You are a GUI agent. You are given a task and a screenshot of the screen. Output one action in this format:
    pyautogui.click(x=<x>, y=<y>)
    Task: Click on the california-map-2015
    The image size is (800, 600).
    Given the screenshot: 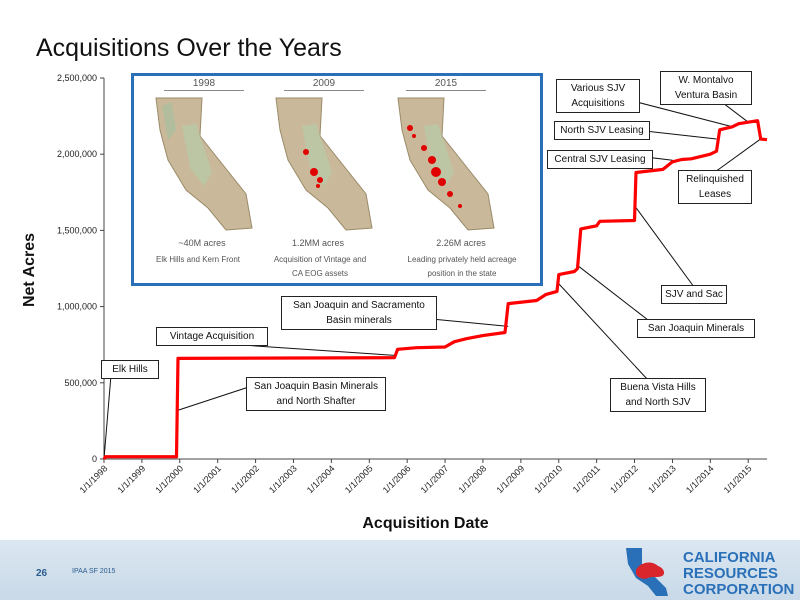 What is the action you would take?
    pyautogui.click(x=446, y=164)
    